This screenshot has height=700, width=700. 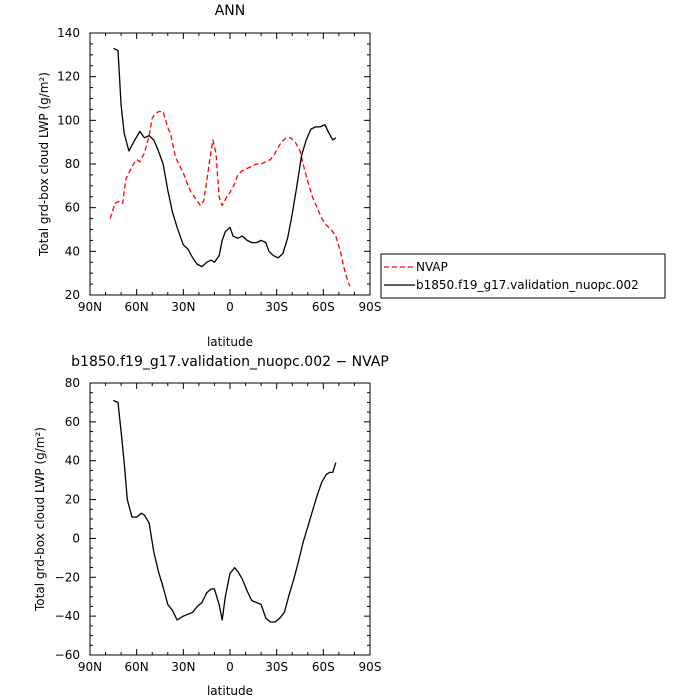 What do you see at coordinates (68, 33) in the screenshot?
I see `top-y-tick-label: 140` at bounding box center [68, 33].